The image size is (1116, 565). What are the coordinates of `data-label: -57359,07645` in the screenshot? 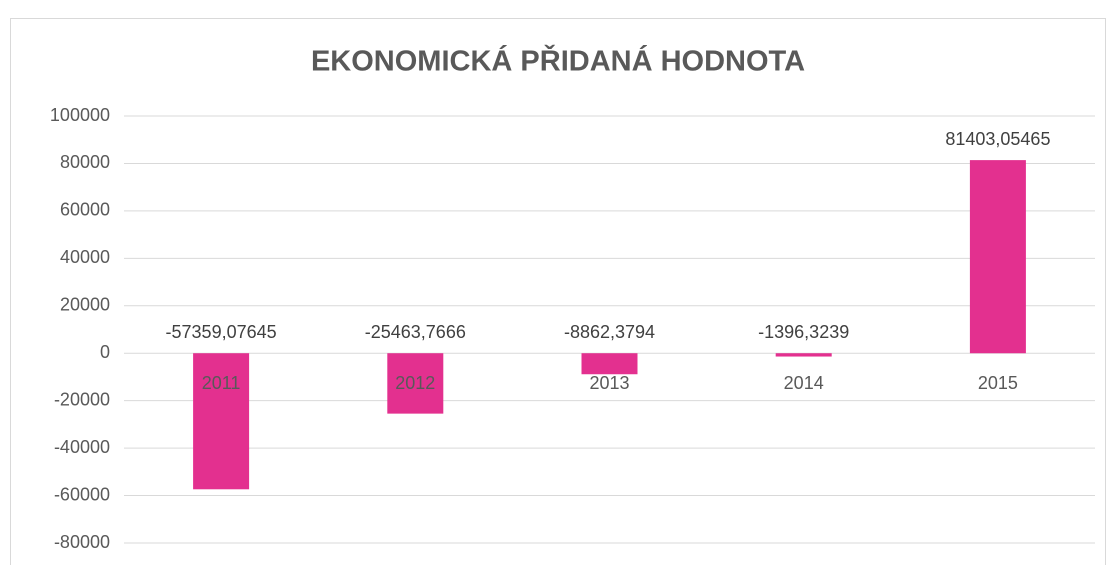 It's located at (221, 332).